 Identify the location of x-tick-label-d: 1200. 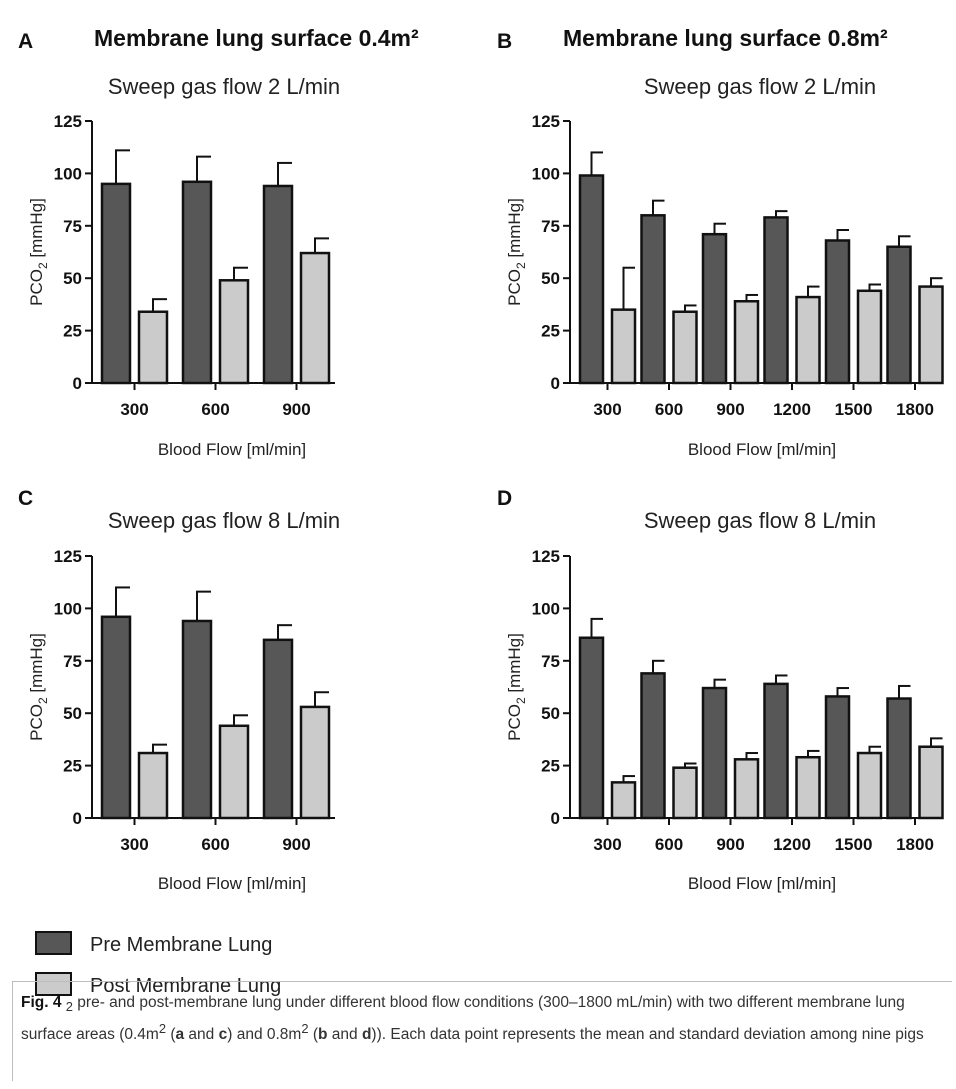
(792, 844).